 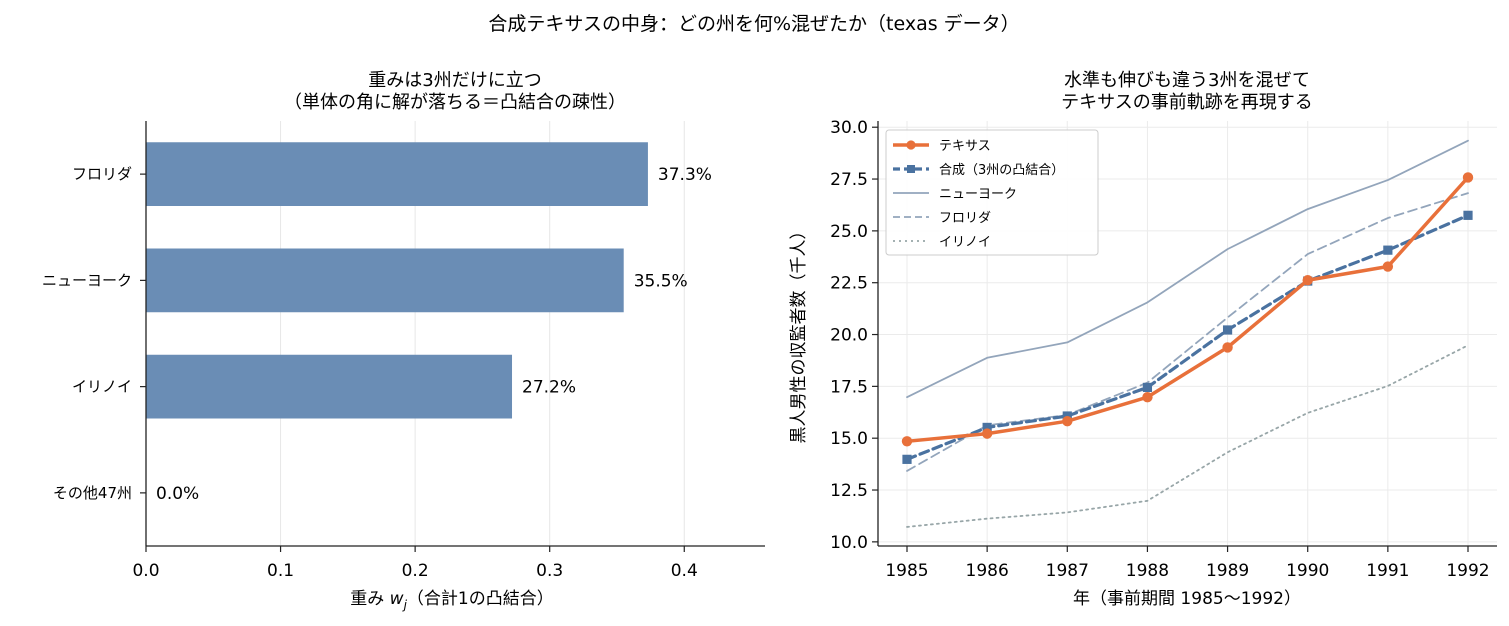 I want to click on line-chart-y-axis-label: 黒人男性の収監者数（千人）, so click(x=799, y=333).